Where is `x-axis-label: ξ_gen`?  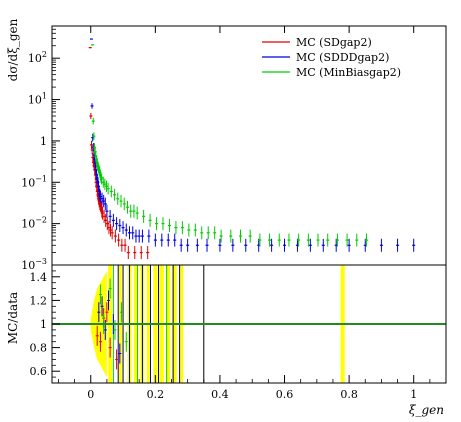
x-axis-label: ξ_gen is located at coordinates (426, 410).